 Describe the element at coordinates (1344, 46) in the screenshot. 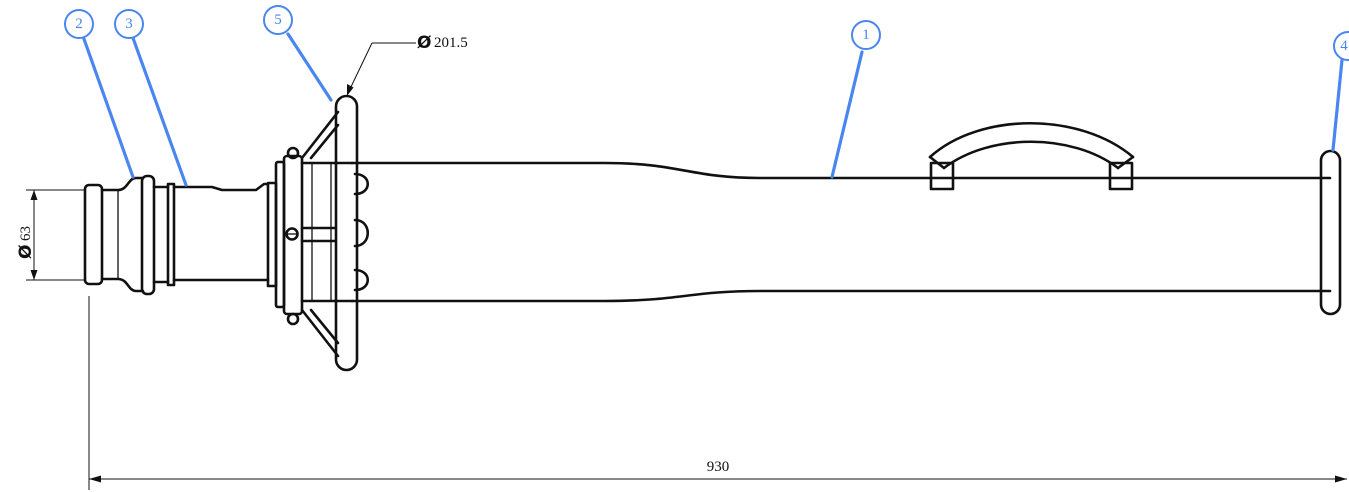

I see `callout-4-label: 4` at that location.